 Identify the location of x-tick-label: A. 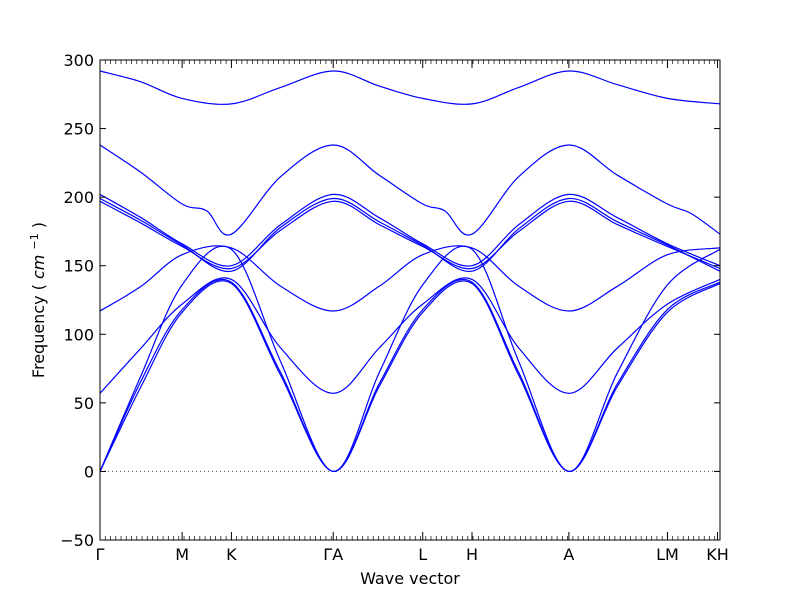
(568, 554).